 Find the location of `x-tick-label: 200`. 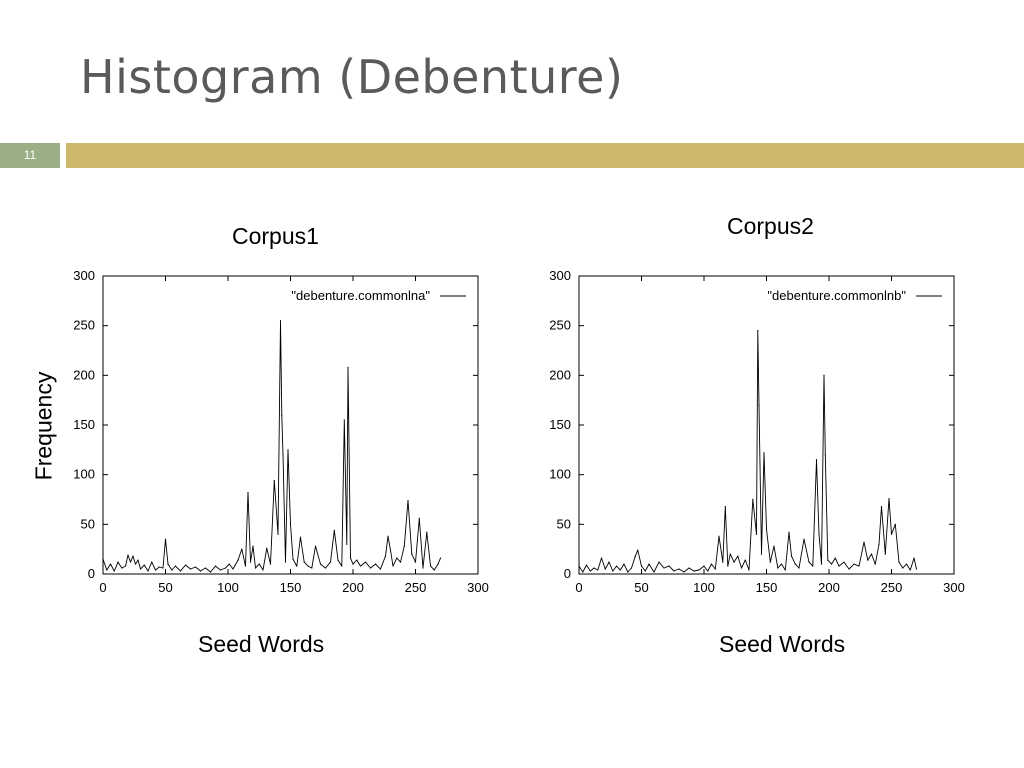

x-tick-label: 200 is located at coordinates (353, 587).